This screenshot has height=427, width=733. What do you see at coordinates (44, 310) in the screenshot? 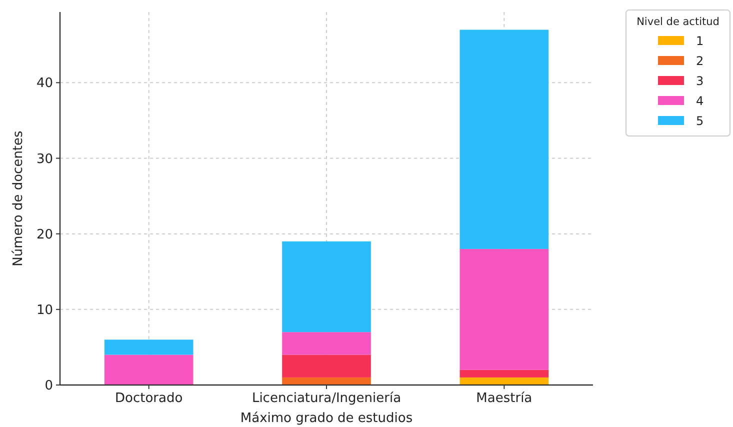
I see `y-tick-label: 10` at bounding box center [44, 310].